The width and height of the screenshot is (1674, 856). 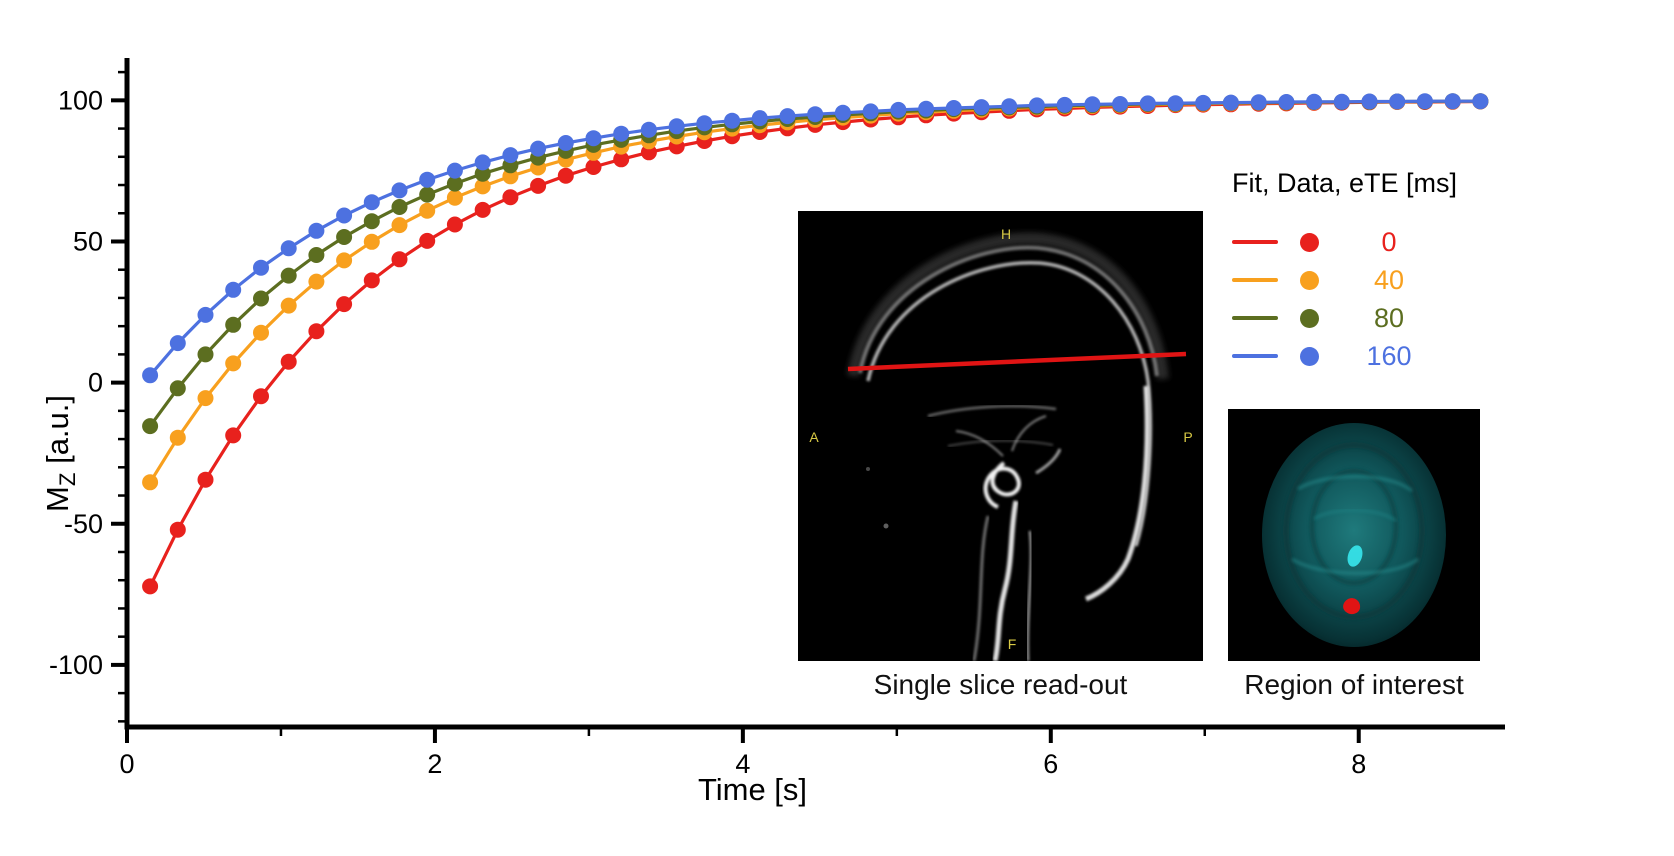 I want to click on legend-ete-value: 40, so click(x=1389, y=279).